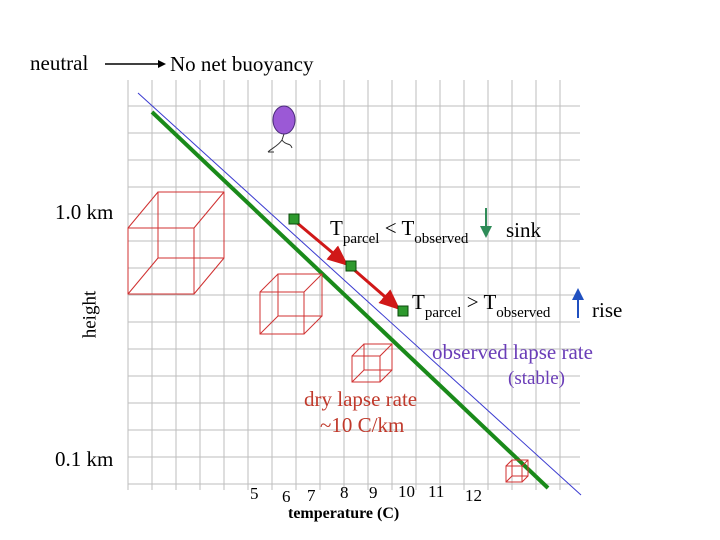 This screenshot has width=720, height=540. What do you see at coordinates (344, 492) in the screenshot?
I see `x-tick-label: 8` at bounding box center [344, 492].